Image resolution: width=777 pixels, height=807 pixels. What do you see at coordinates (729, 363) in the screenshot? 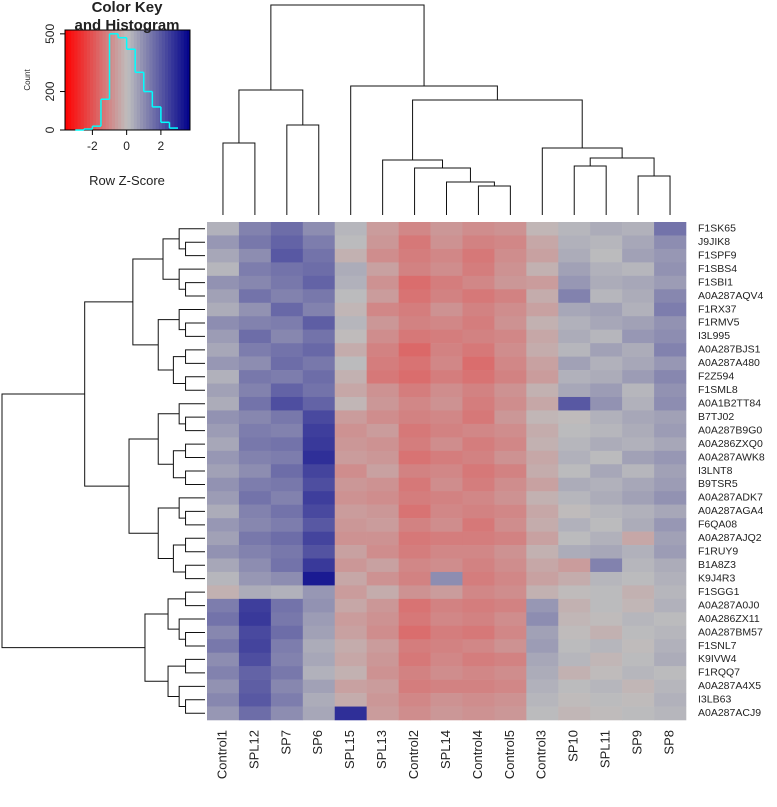
I see `row-label: A0A287A480` at bounding box center [729, 363].